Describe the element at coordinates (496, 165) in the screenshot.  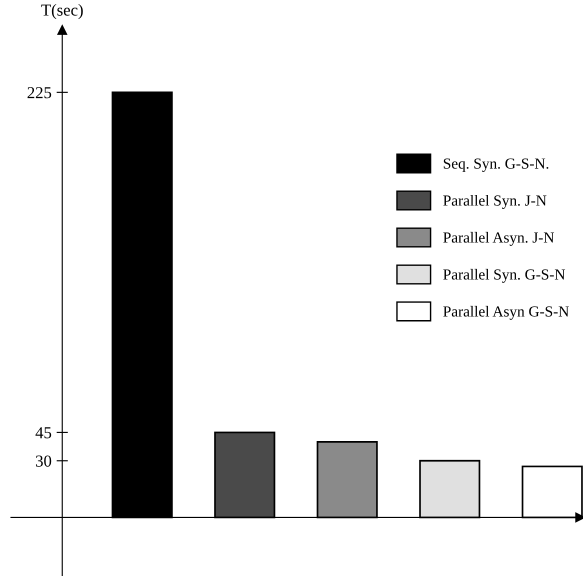
I see `legend-label: Seq. Syn. G-S-N.` at that location.